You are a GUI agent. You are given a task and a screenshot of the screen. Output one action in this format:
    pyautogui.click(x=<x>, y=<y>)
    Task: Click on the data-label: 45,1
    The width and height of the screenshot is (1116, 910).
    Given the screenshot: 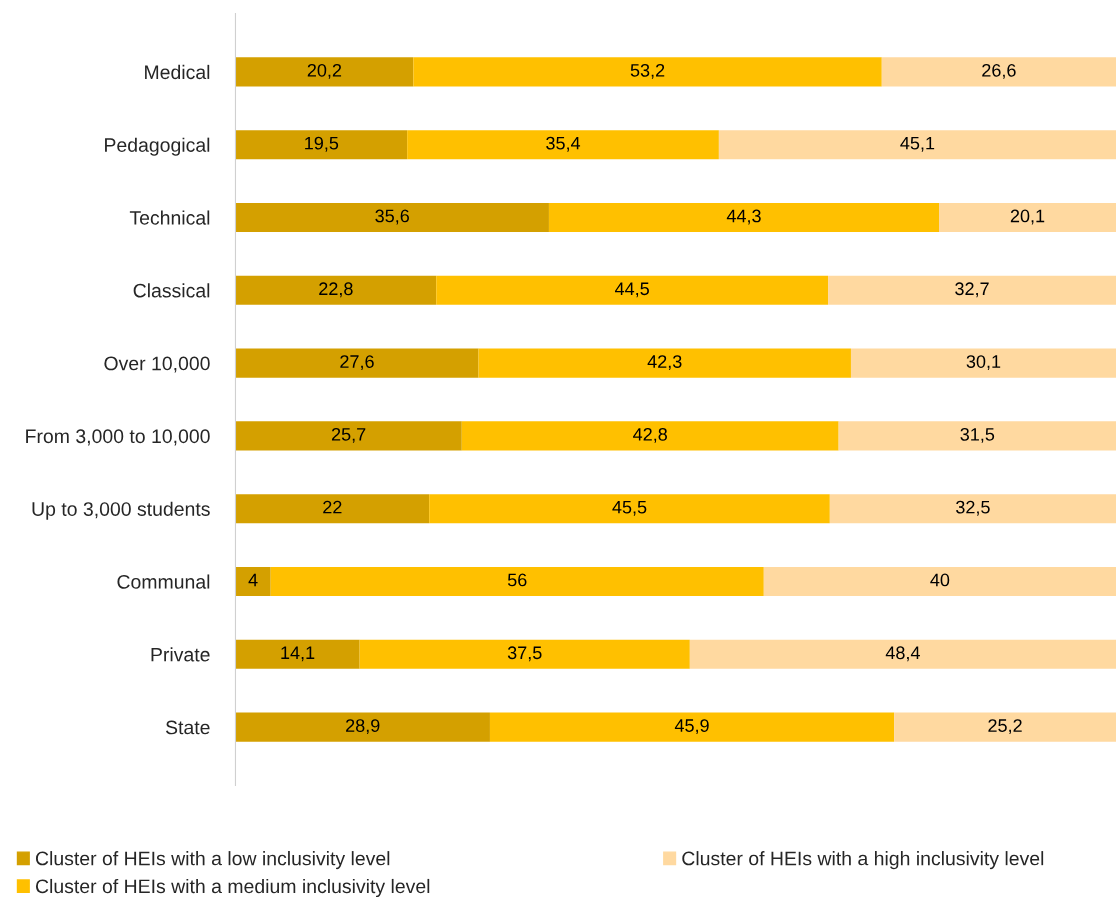 What is the action you would take?
    pyautogui.click(x=917, y=144)
    